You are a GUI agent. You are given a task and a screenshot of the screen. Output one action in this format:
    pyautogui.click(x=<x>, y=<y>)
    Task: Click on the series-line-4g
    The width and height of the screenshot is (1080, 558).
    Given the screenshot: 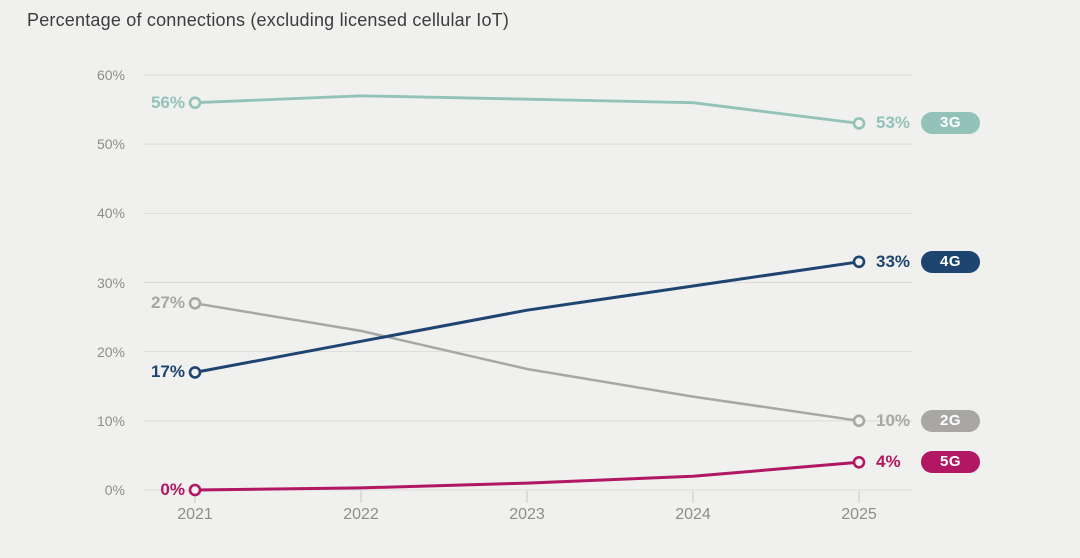 What is the action you would take?
    pyautogui.click(x=527, y=317)
    